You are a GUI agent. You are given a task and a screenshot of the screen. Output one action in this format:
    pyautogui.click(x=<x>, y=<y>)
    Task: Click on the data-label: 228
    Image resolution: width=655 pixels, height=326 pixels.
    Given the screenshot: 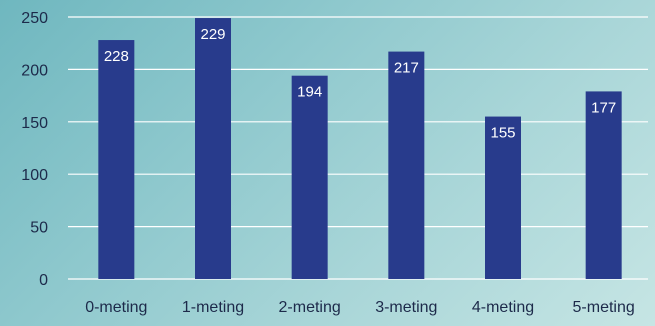 What is the action you would take?
    pyautogui.click(x=116, y=56)
    